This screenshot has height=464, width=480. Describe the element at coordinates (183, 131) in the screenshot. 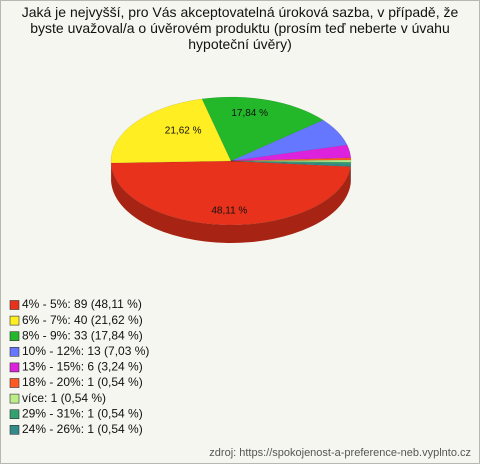

I see `value-label: 21,62 %` at that location.